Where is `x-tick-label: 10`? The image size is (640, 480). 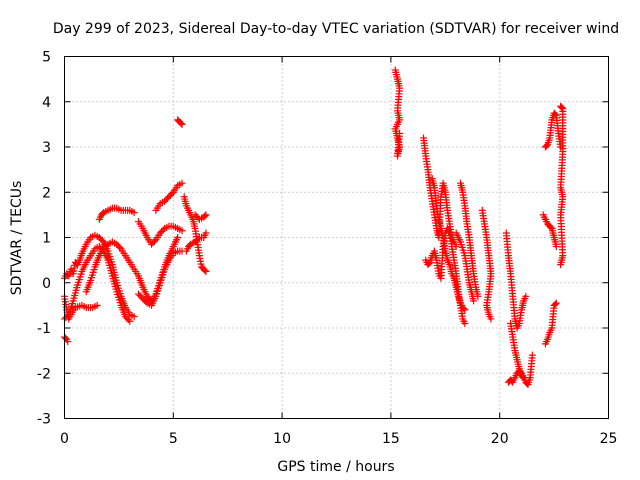
x-tick-label: 10 is located at coordinates (282, 439).